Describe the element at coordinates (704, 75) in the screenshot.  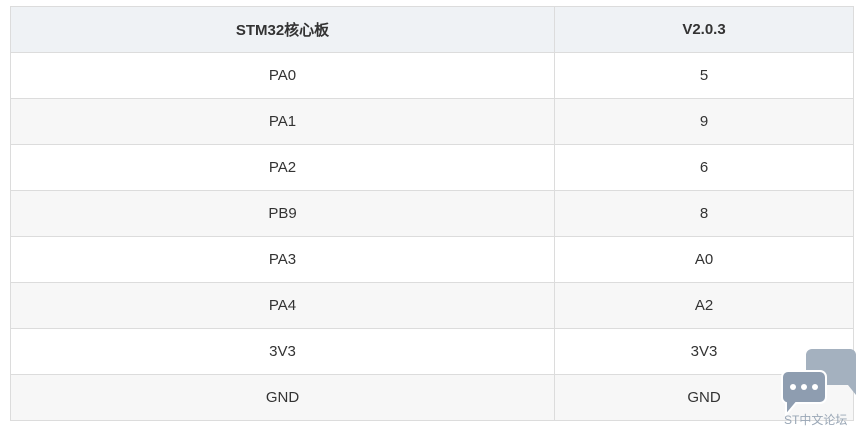
I see `cell-version-pin: 5` at that location.